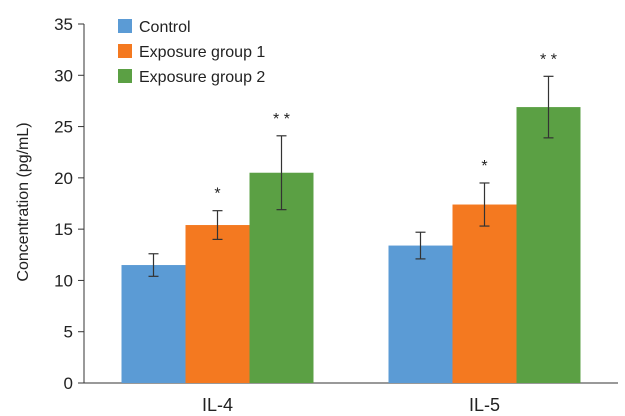 This screenshot has width=625, height=416. What do you see at coordinates (63, 178) in the screenshot?
I see `y-tick-label: 20` at bounding box center [63, 178].